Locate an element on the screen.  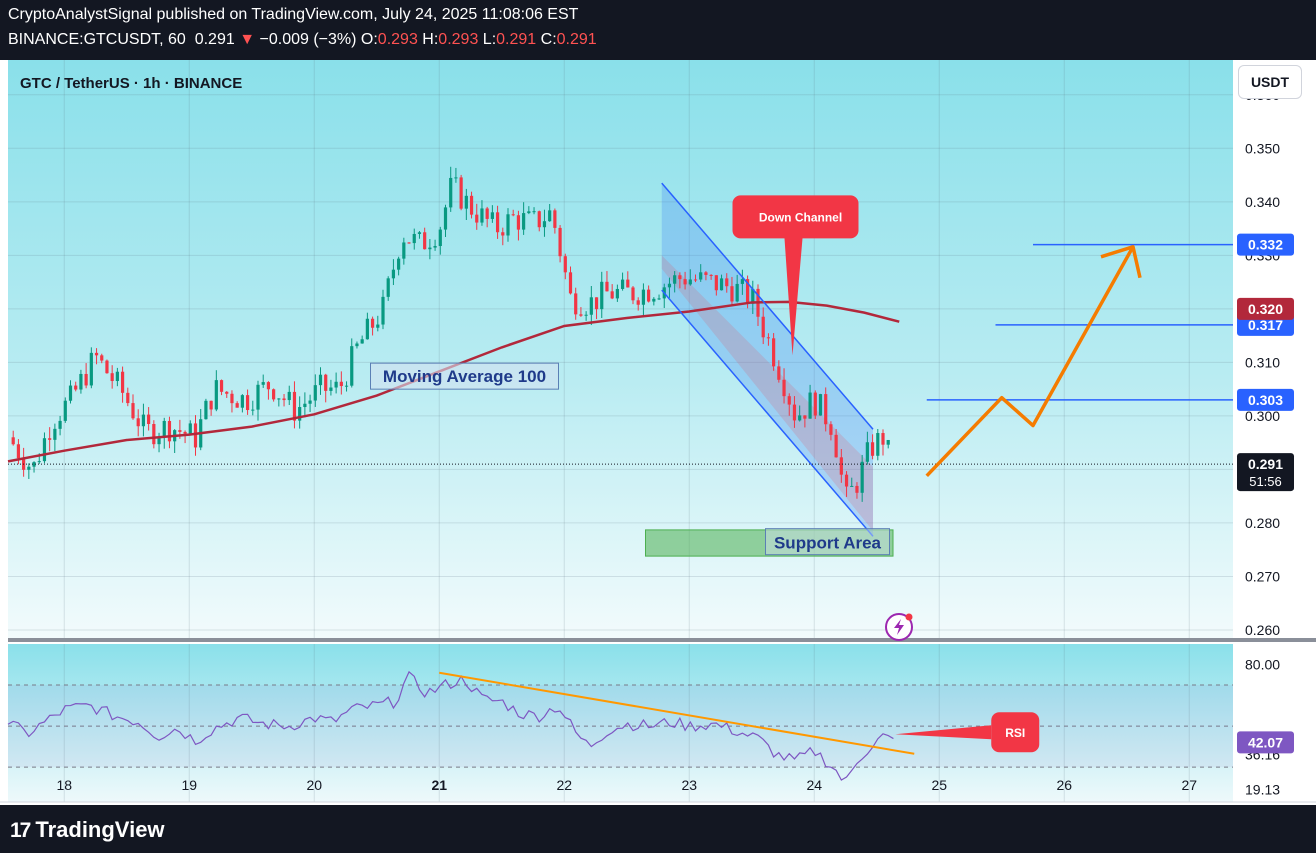
down-channel-price-range is located at coordinates (767, 393).